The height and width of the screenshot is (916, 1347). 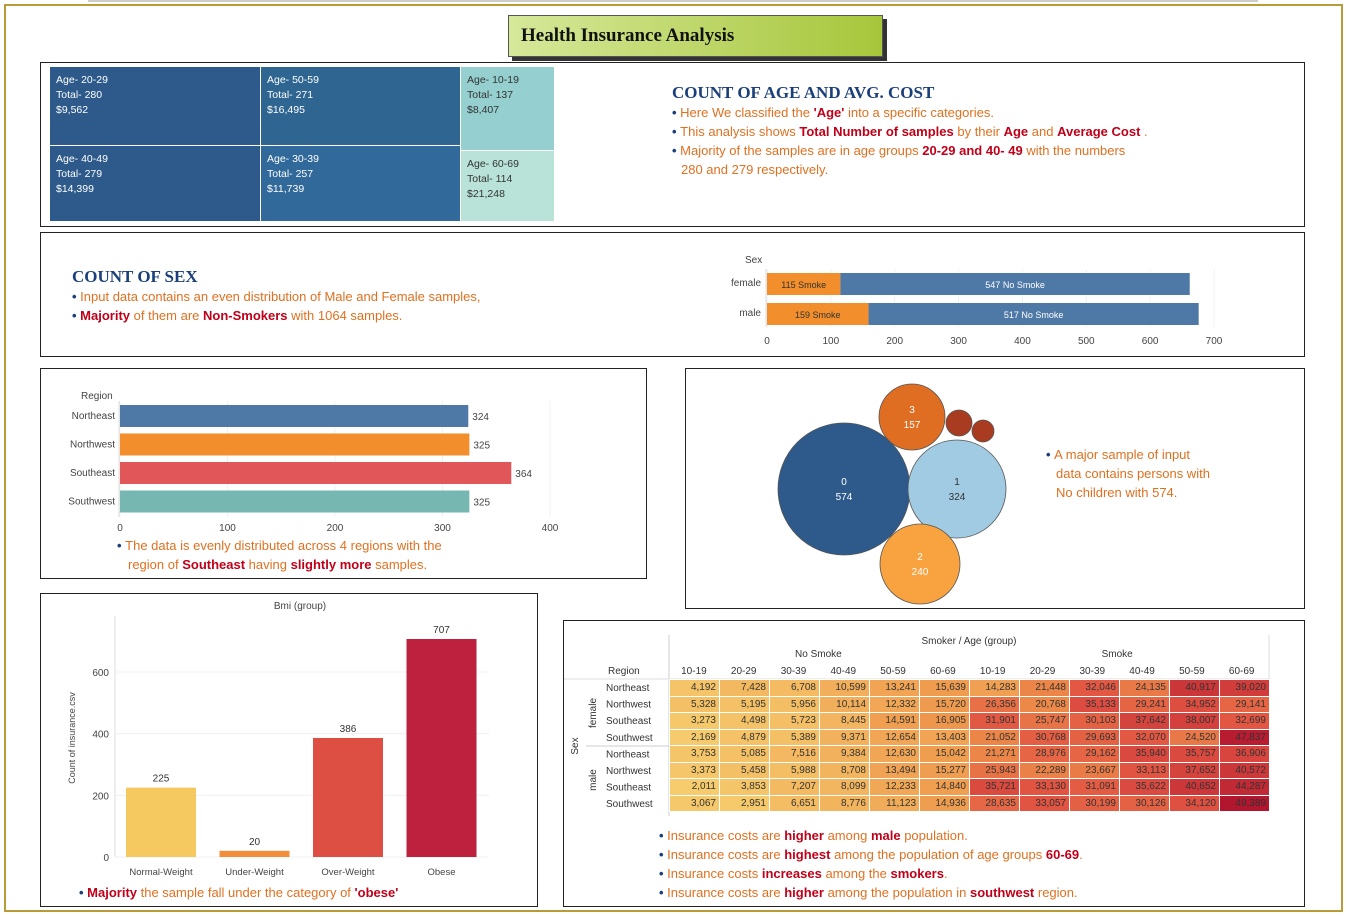 I want to click on heat-cell: 16,905, so click(x=944, y=721).